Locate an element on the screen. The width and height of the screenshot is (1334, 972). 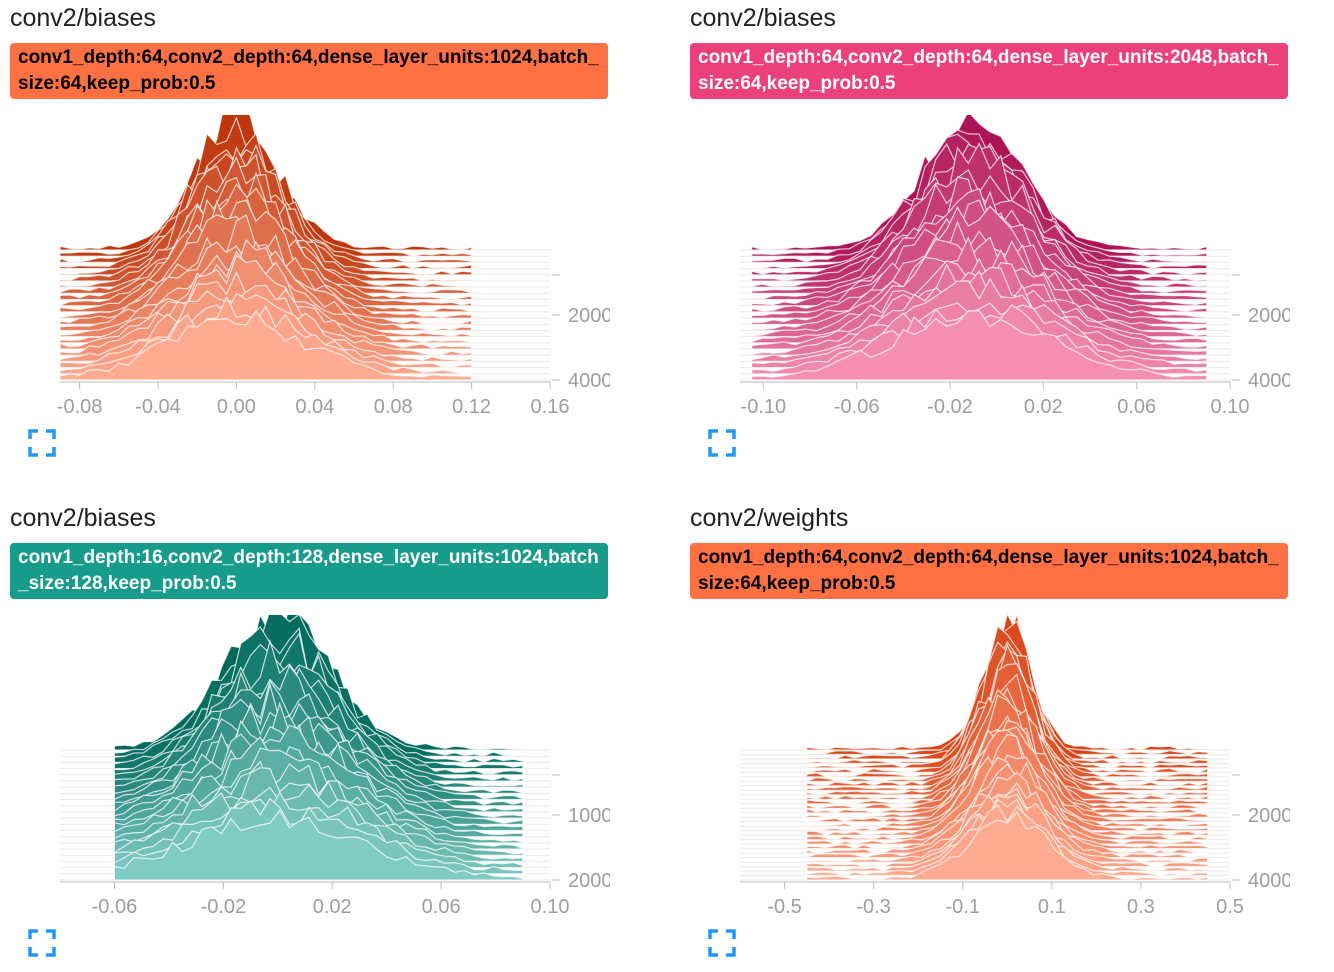
x-tick-label: 0.5 is located at coordinates (1230, 907).